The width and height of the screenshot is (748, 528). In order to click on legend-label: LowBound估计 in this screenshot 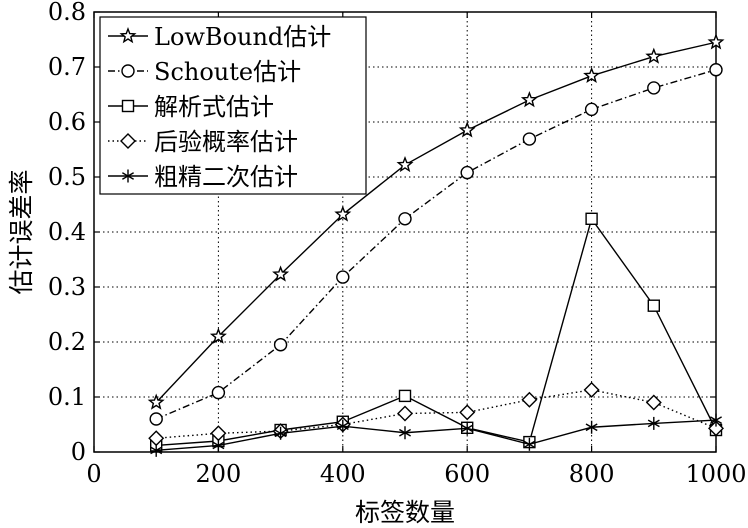, I will do `click(242, 37)`.